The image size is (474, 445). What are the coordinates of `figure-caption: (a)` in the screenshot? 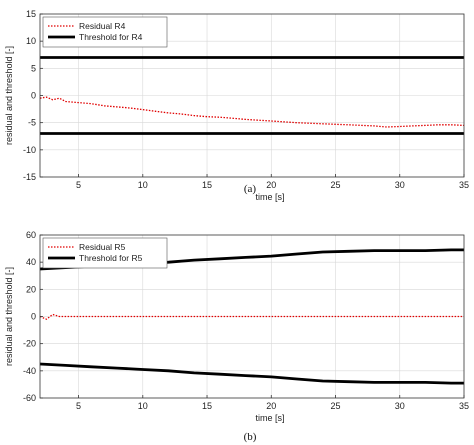 It's located at (250, 189).